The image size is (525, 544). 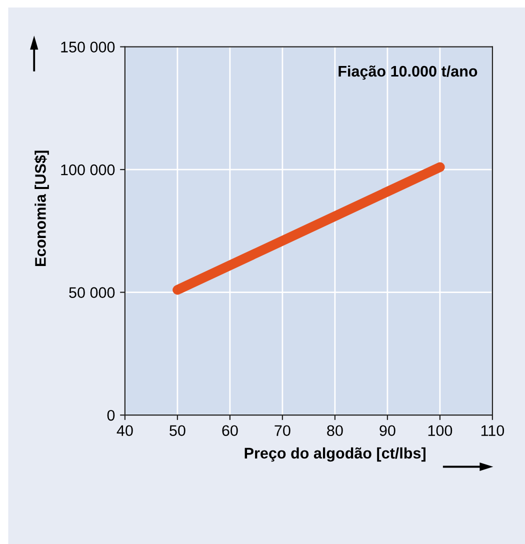 I want to click on y-tick-label: 100 000, so click(x=88, y=170).